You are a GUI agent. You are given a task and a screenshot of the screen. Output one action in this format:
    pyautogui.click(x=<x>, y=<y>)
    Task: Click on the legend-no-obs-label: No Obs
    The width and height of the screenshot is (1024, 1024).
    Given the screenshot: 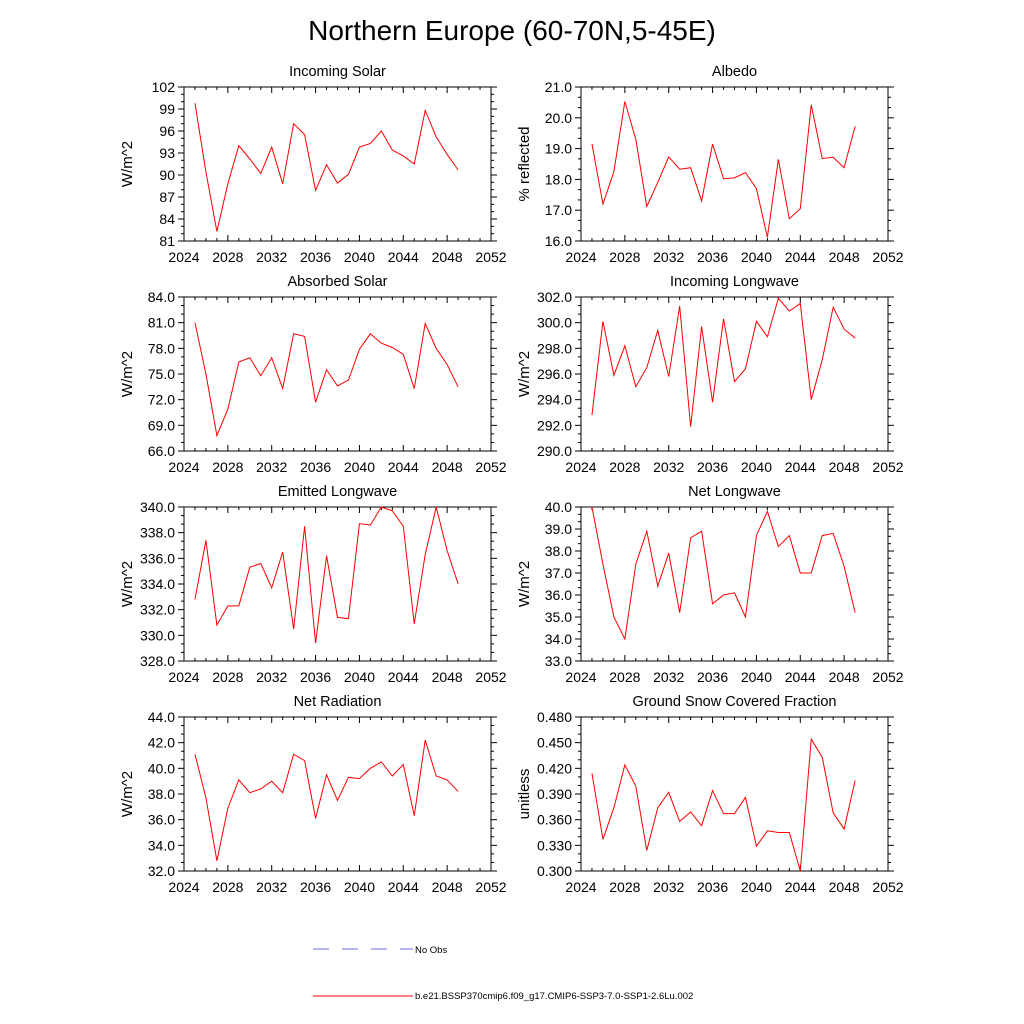 What is the action you would take?
    pyautogui.click(x=431, y=950)
    